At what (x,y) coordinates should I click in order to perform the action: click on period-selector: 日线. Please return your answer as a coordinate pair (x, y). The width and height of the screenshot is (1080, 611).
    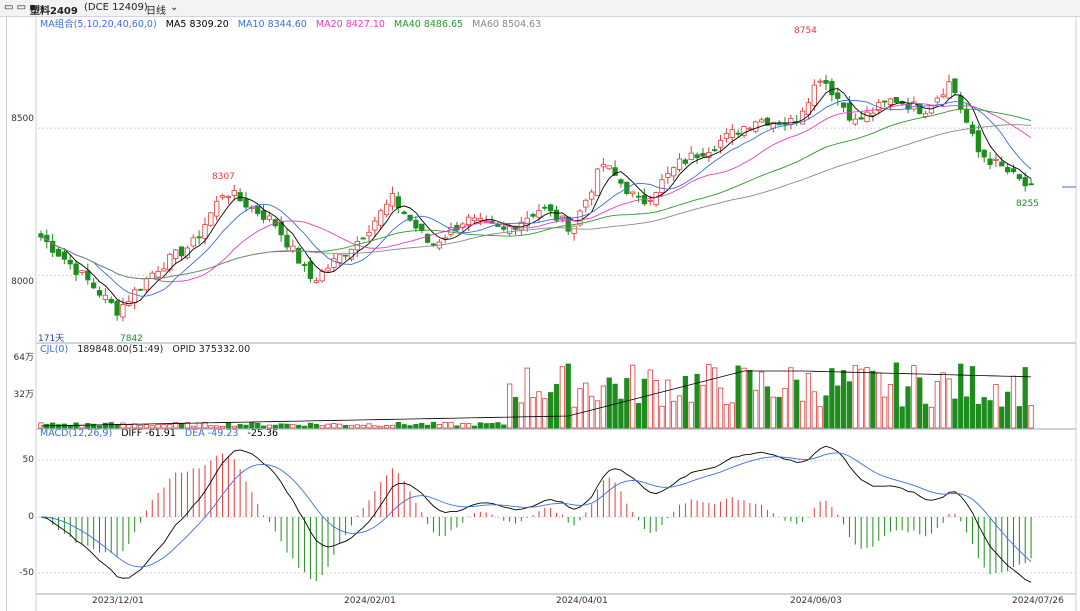
    Looking at the image, I should click on (156, 11).